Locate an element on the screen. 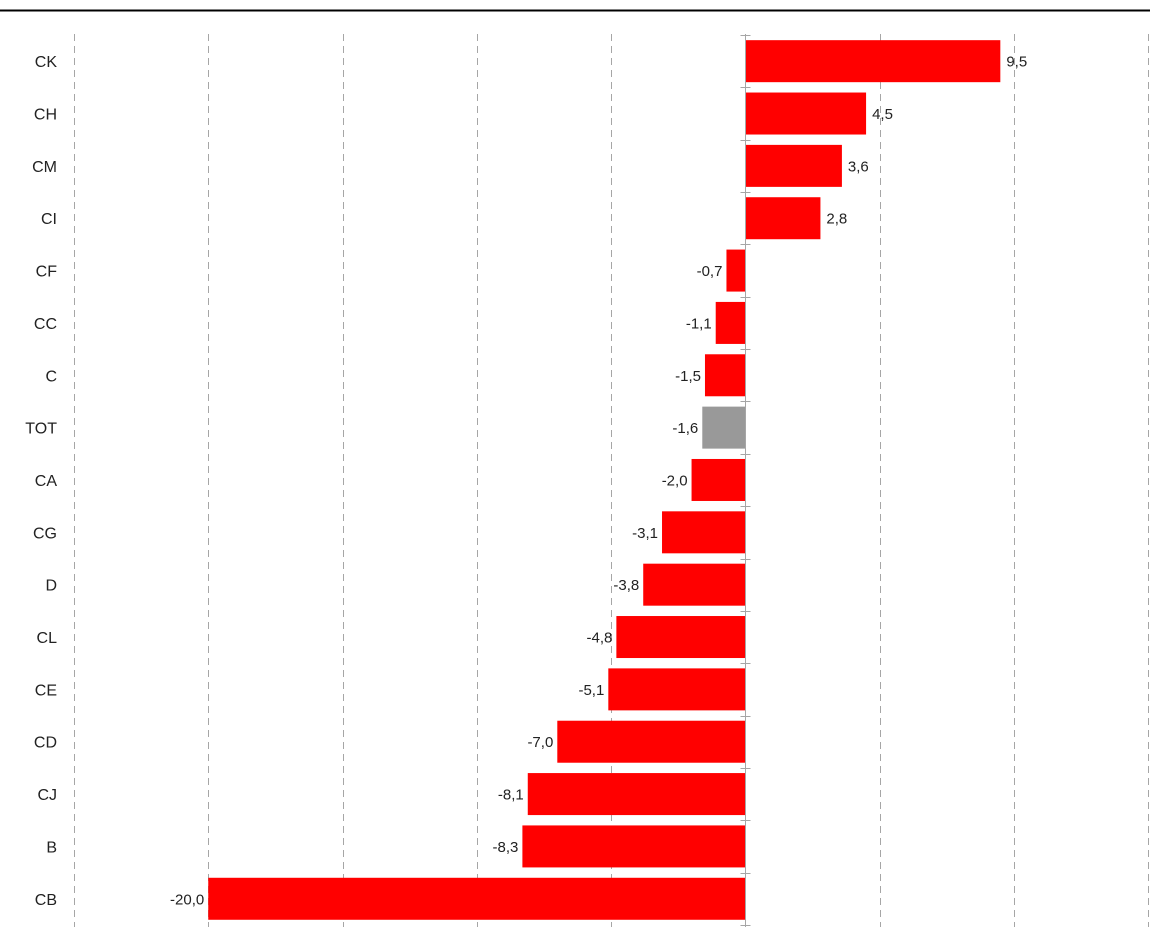 Image resolution: width=1150 pixels, height=927 pixels. value-label: 9,5 is located at coordinates (1016, 62).